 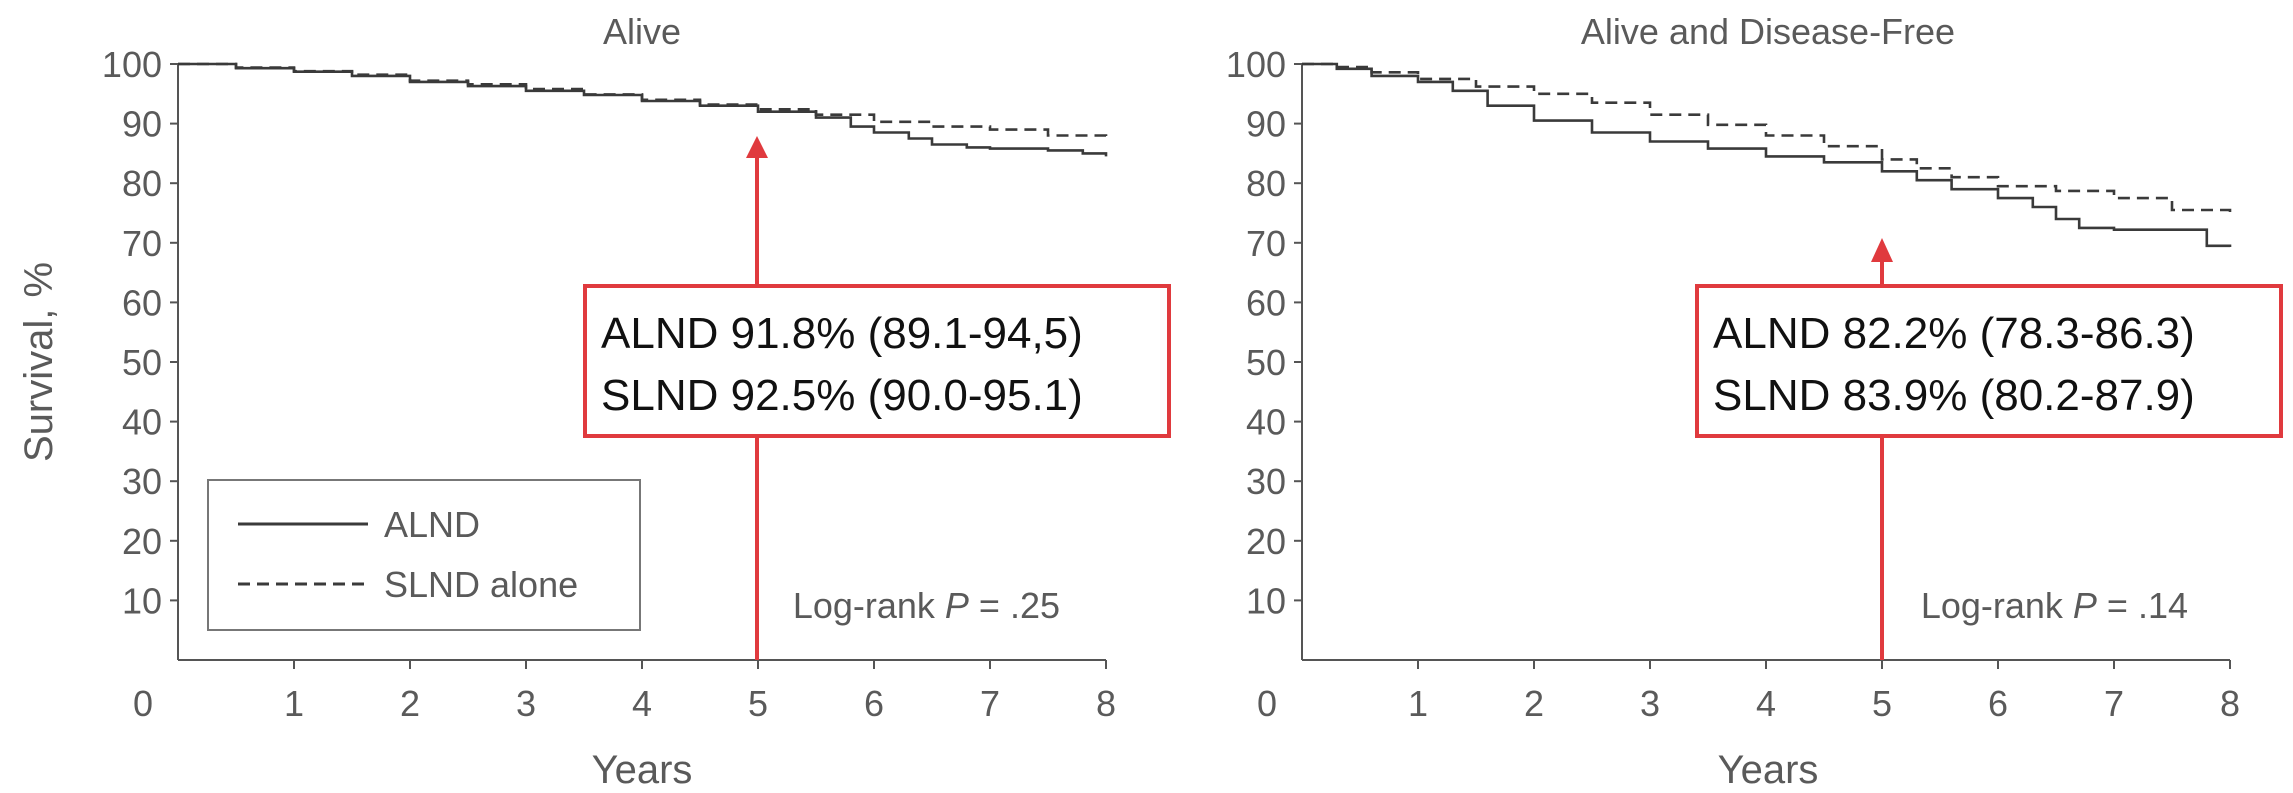 What do you see at coordinates (842, 395) in the screenshot?
I see `annotation-line-slnd: SLND 92.5% (90.0-95.1)` at bounding box center [842, 395].